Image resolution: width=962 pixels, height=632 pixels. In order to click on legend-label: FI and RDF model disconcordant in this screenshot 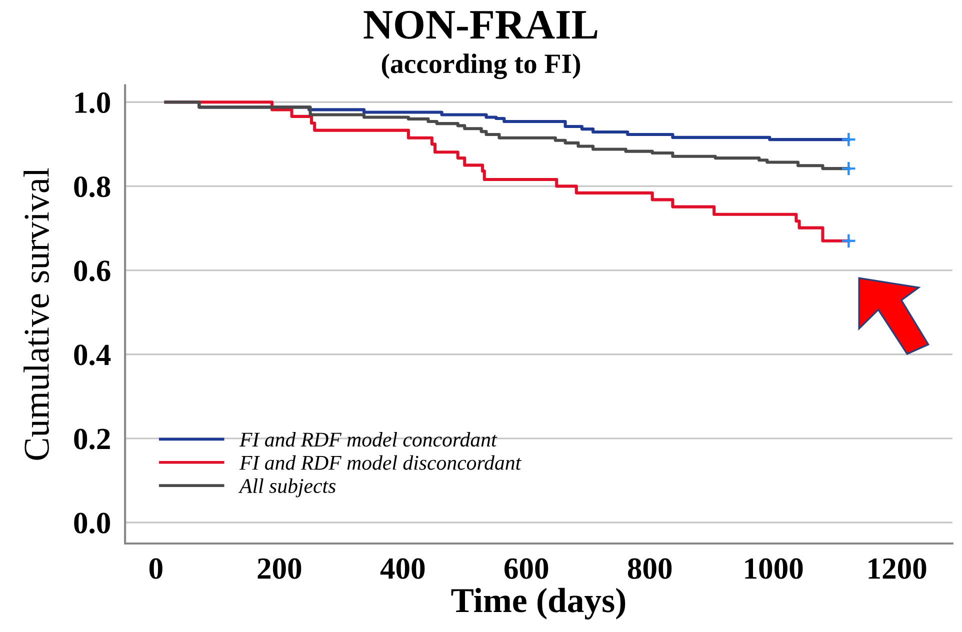, I will do `click(380, 462)`.